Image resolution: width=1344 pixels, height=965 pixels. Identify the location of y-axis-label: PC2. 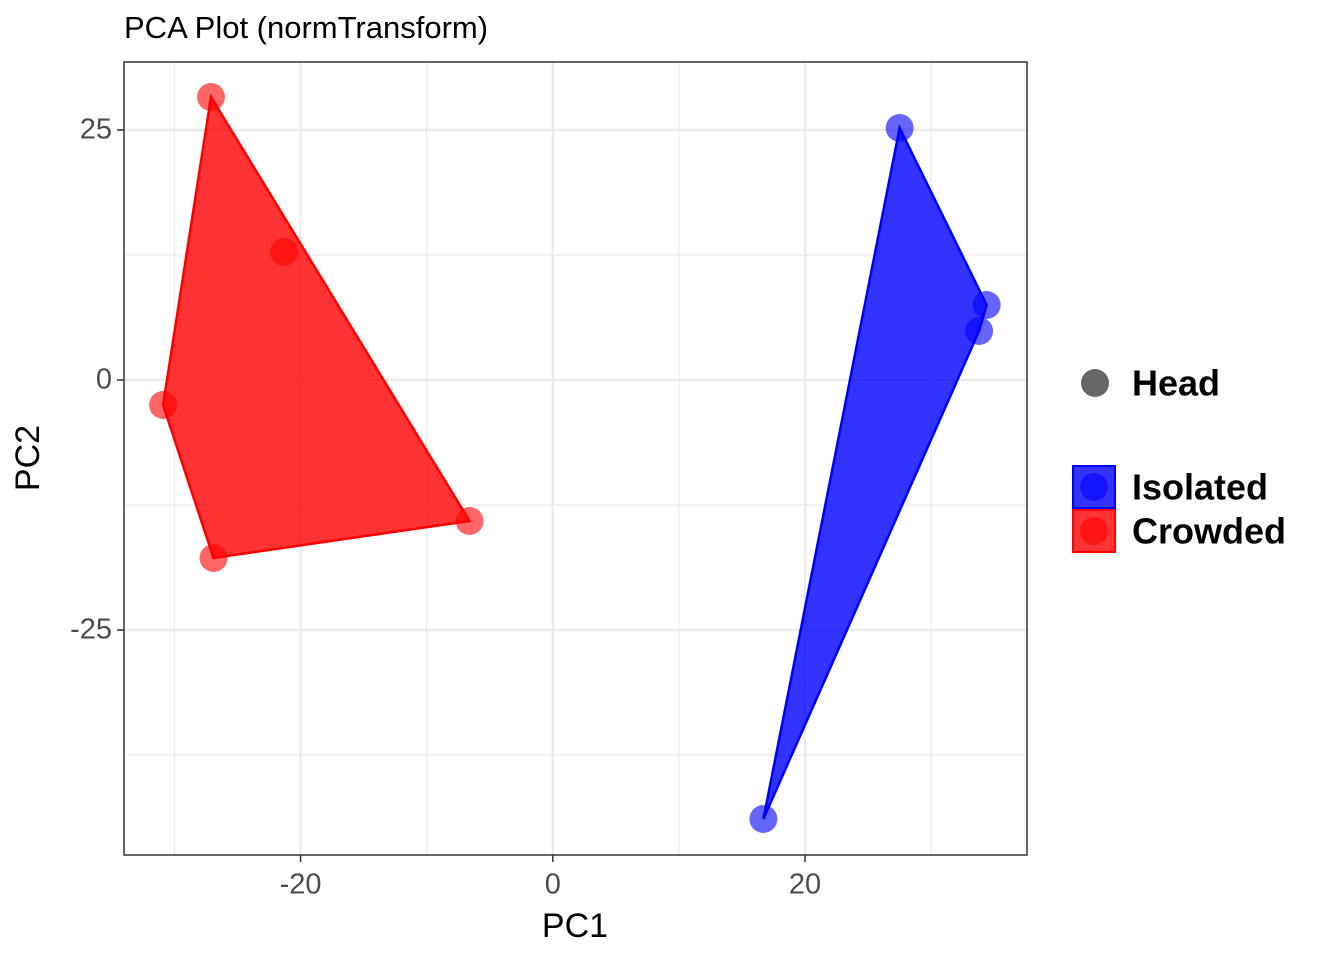
(28, 458).